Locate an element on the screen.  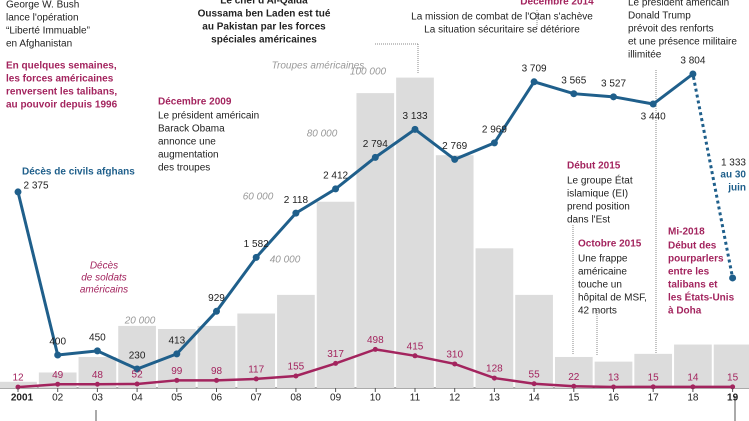
value-label: 3 565 is located at coordinates (573, 80).